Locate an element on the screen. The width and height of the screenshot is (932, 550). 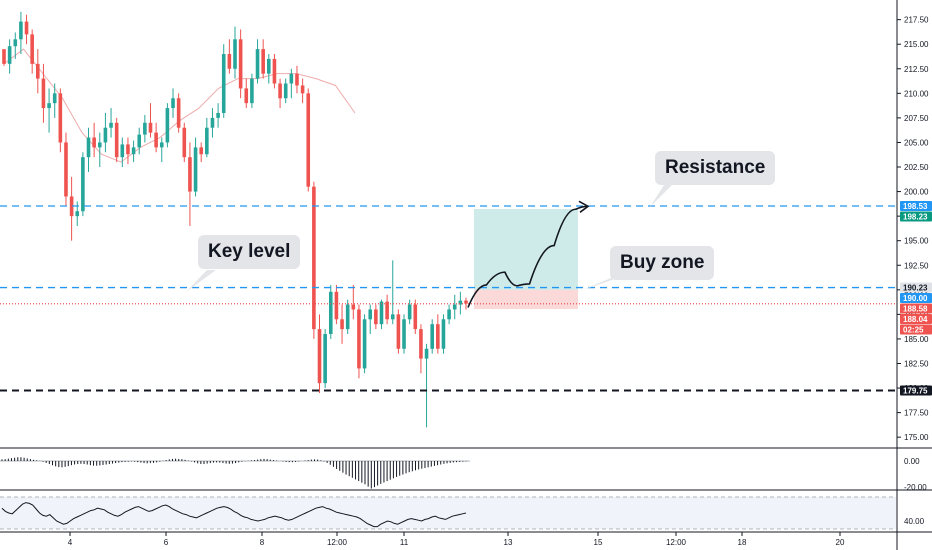
price-badge-label: 179.75 is located at coordinates (915, 391).